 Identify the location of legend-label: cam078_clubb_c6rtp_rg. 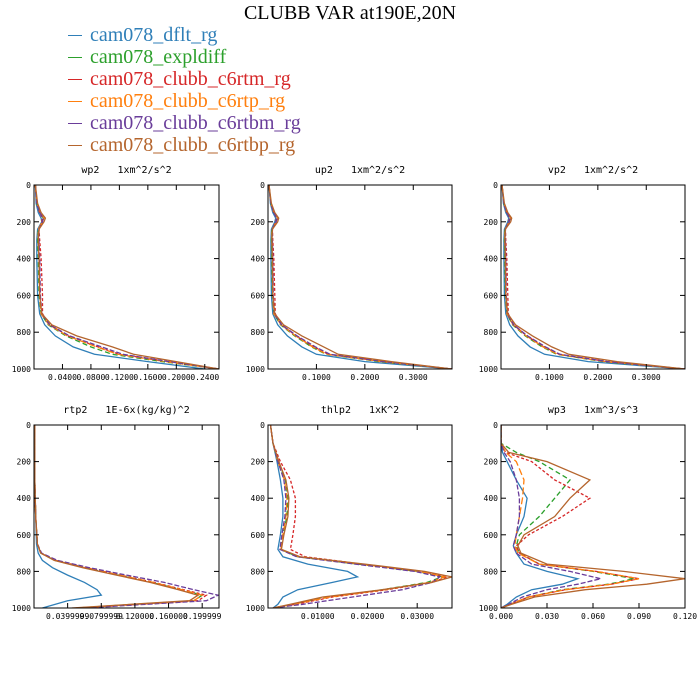
(188, 101).